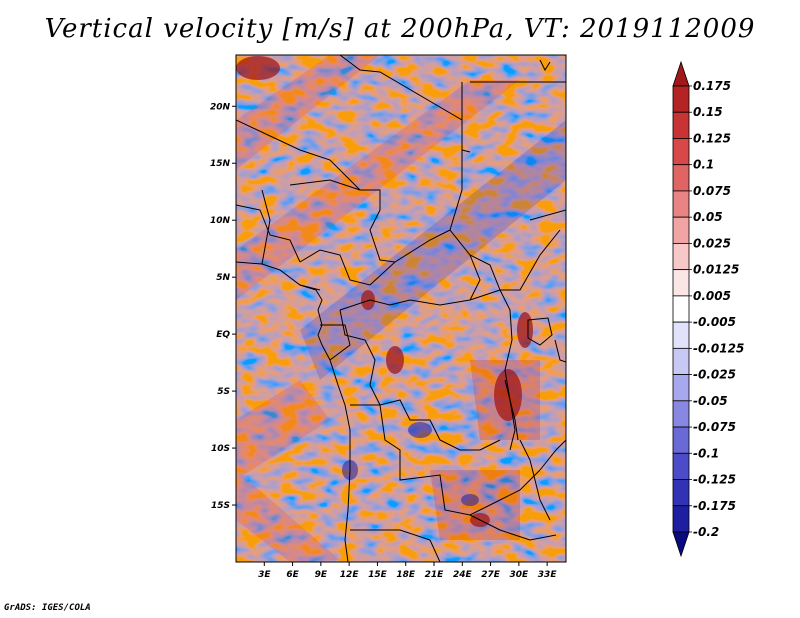  I want to click on colorbar-label: -0.0125, so click(718, 348).